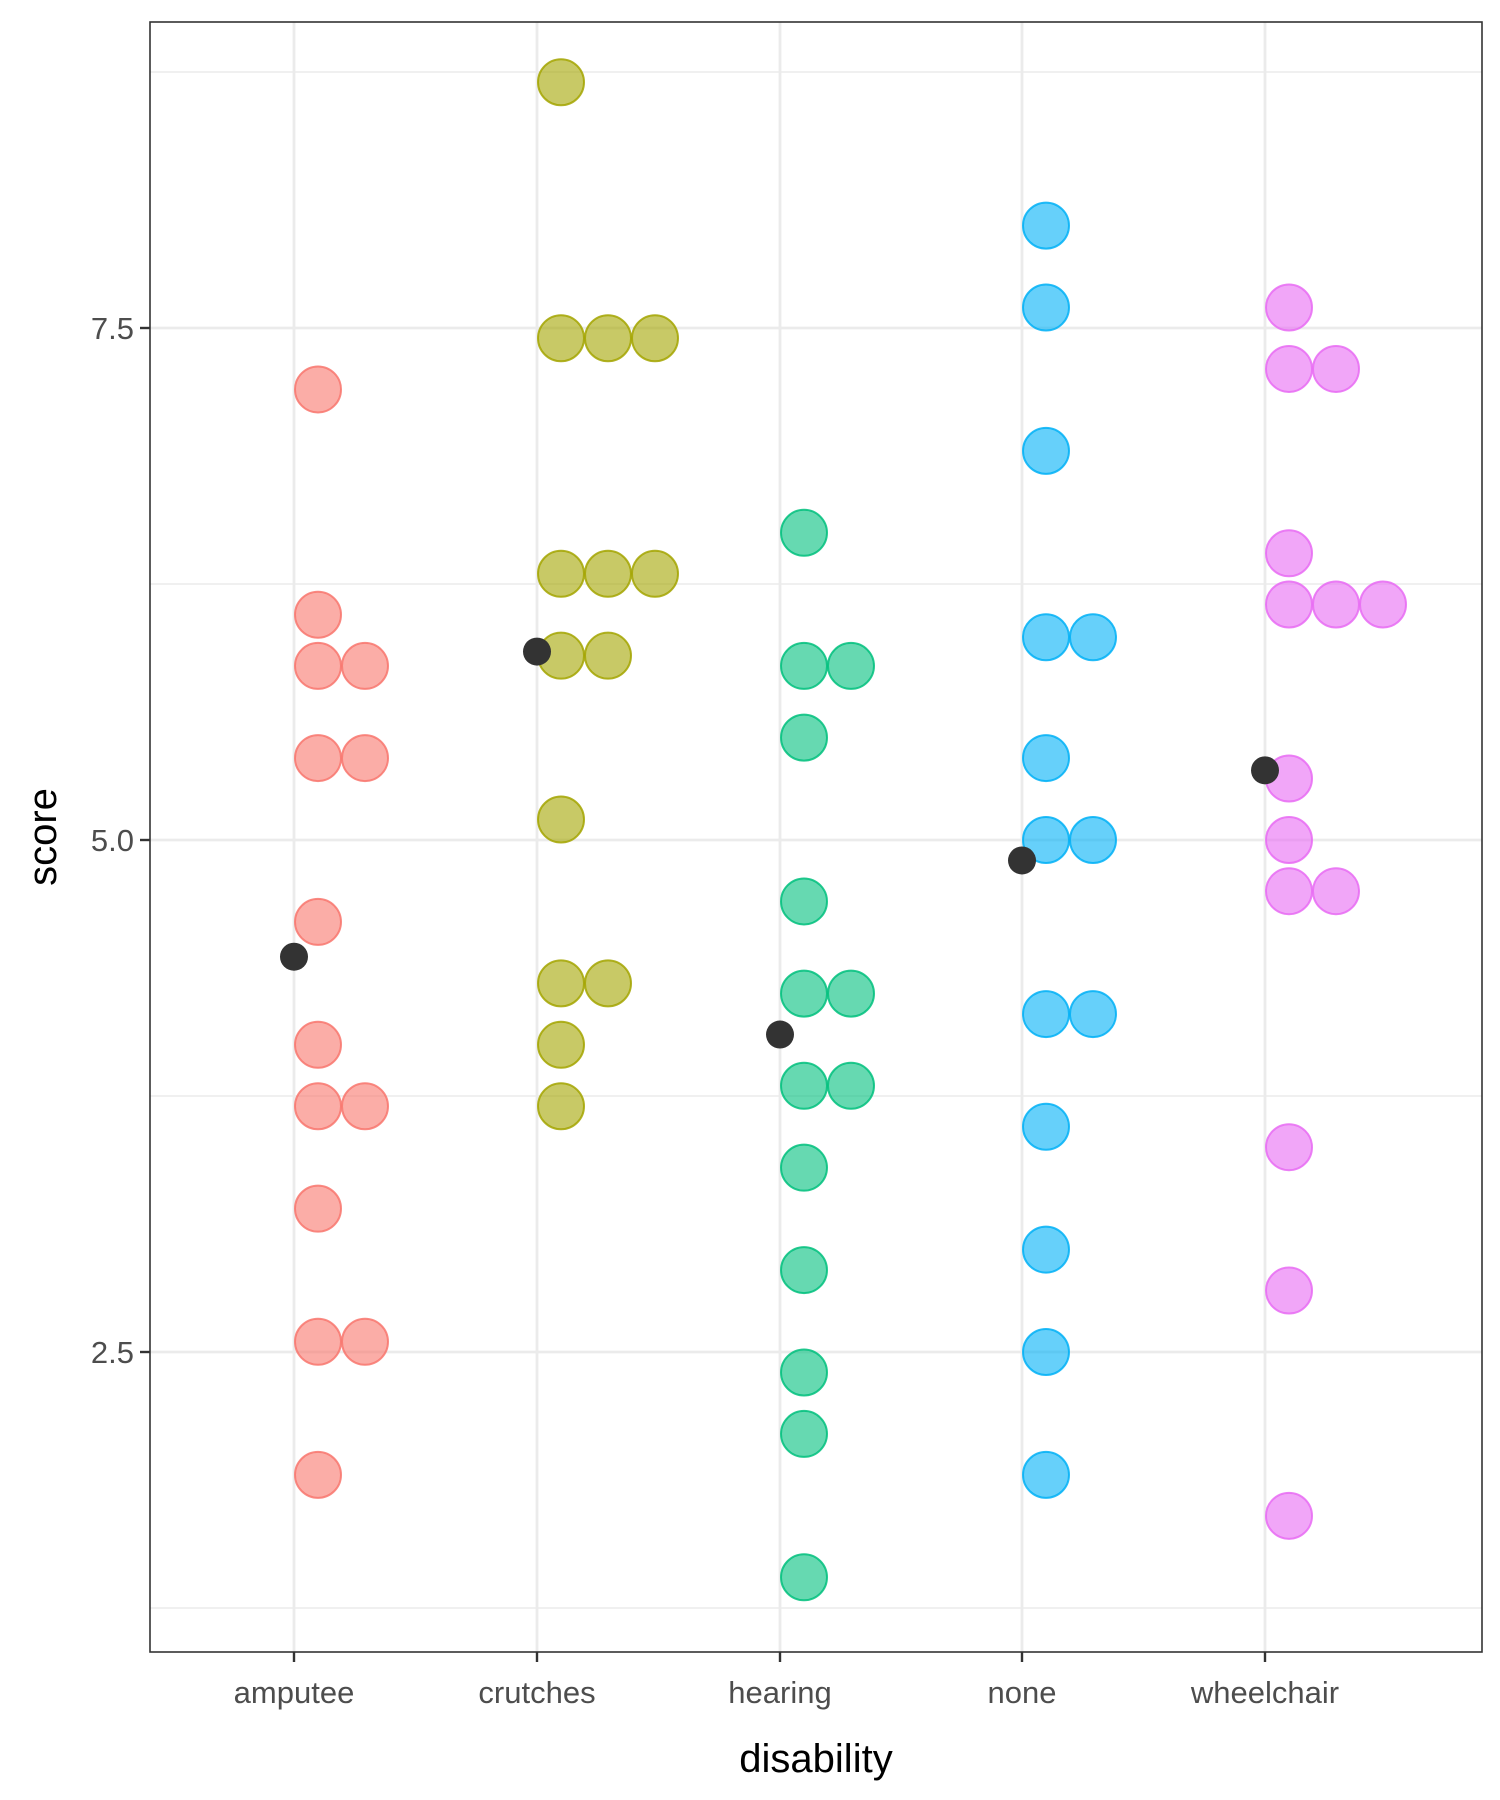 Image resolution: width=1500 pixels, height=1800 pixels. What do you see at coordinates (112, 1352) in the screenshot?
I see `y-tick-label: 2.5` at bounding box center [112, 1352].